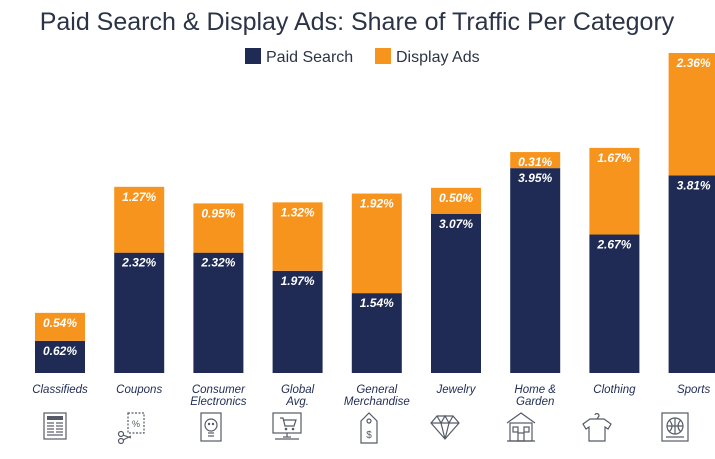  I want to click on bar-display-ads-clothing, so click(614, 191).